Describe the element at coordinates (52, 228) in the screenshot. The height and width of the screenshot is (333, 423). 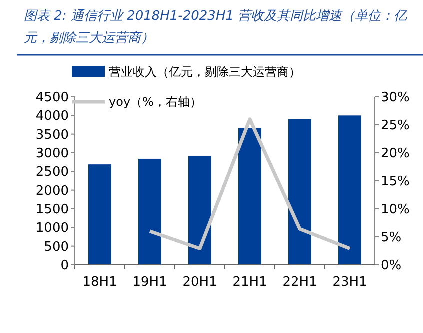
I see `y-tick-label: 1000` at that location.